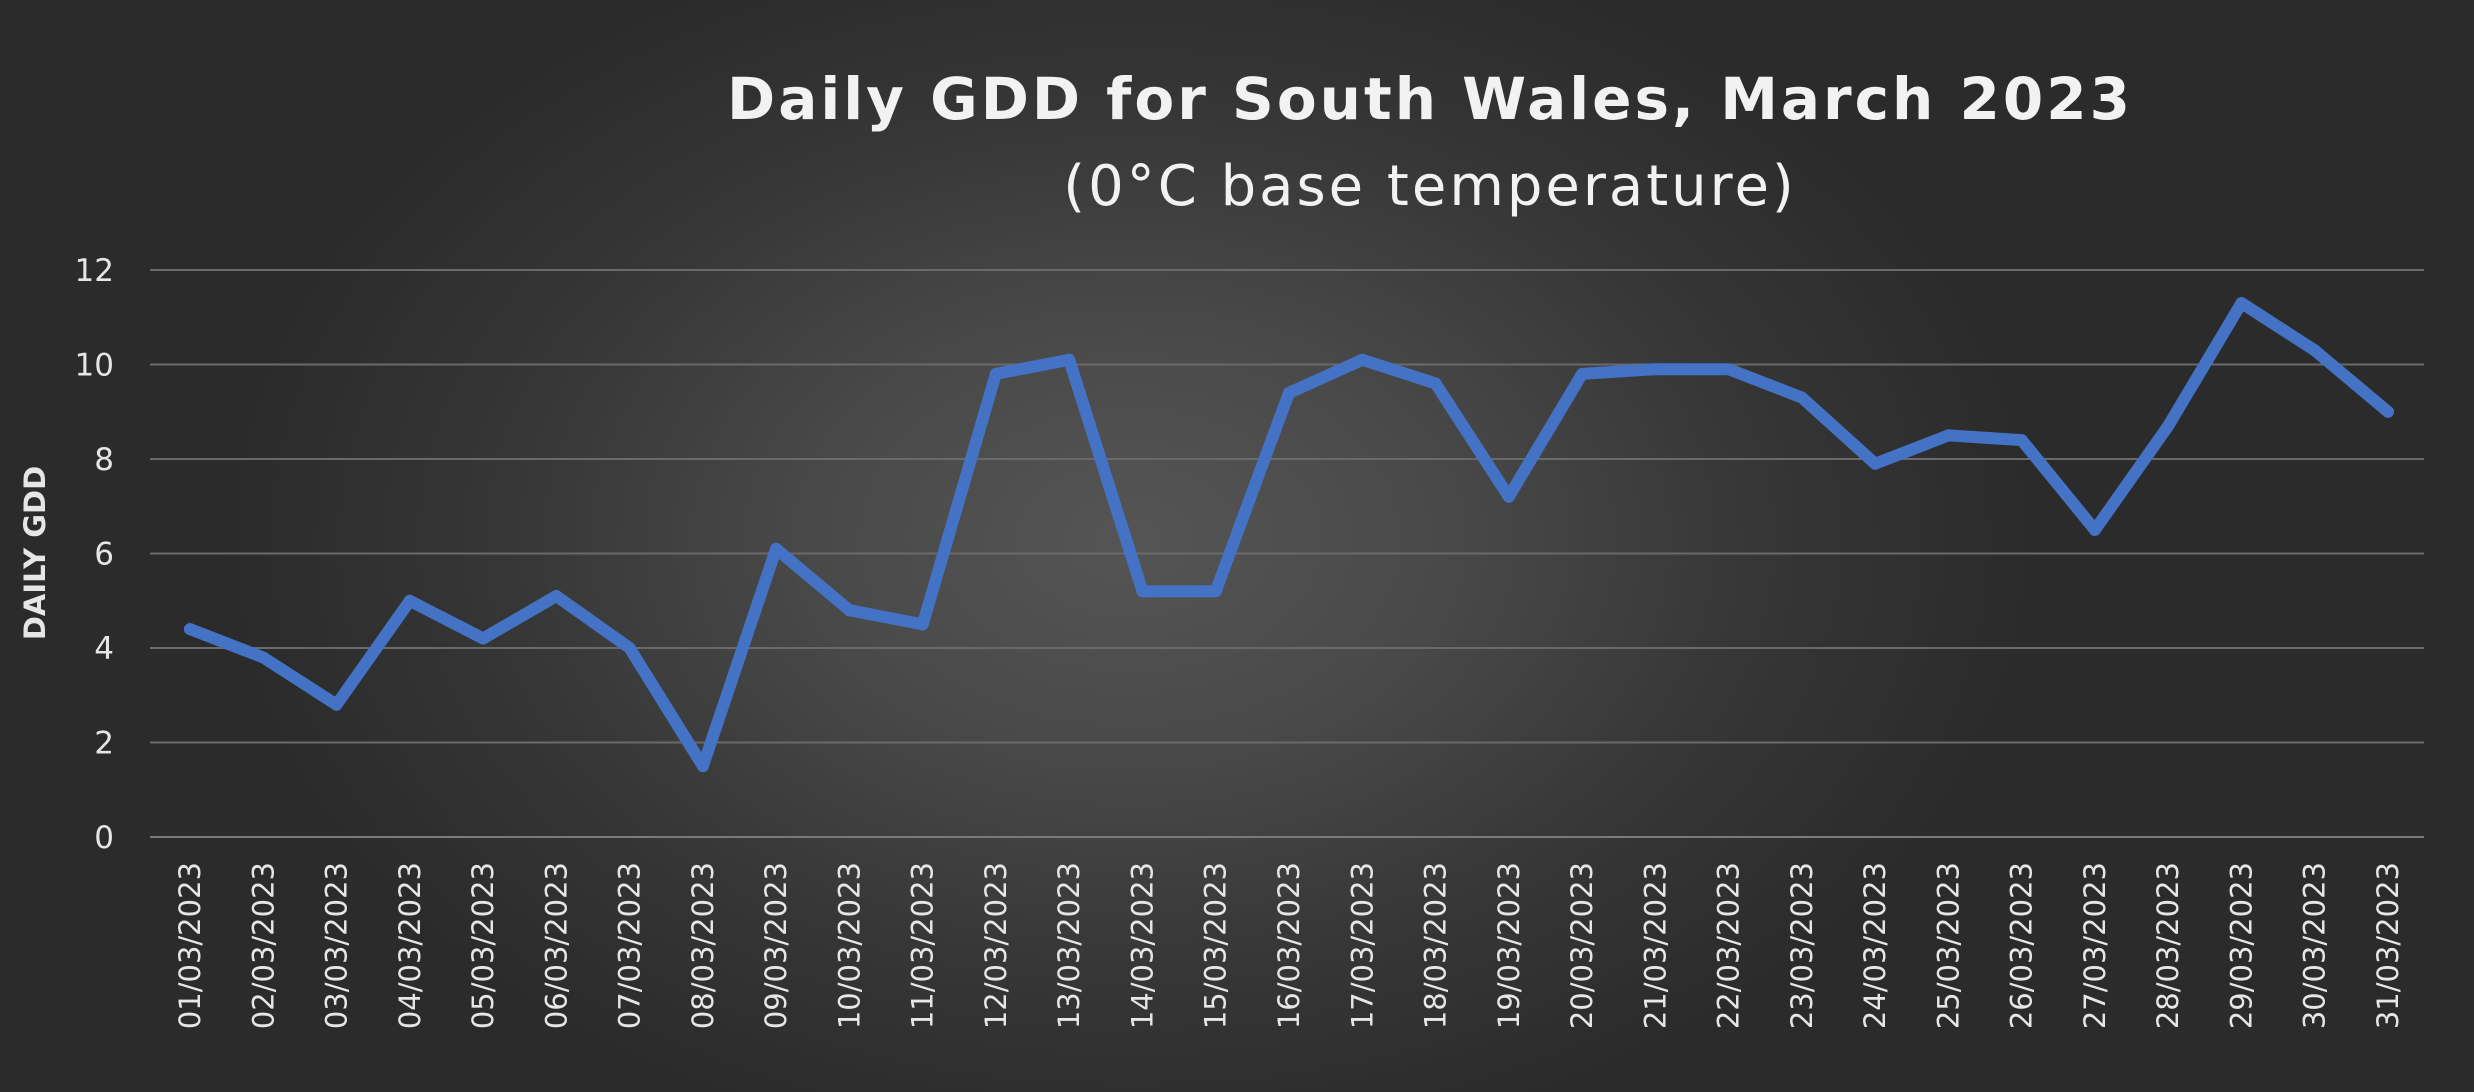 This screenshot has width=2474, height=1092. I want to click on x-tick-label: 14/03/2023, so click(1142, 945).